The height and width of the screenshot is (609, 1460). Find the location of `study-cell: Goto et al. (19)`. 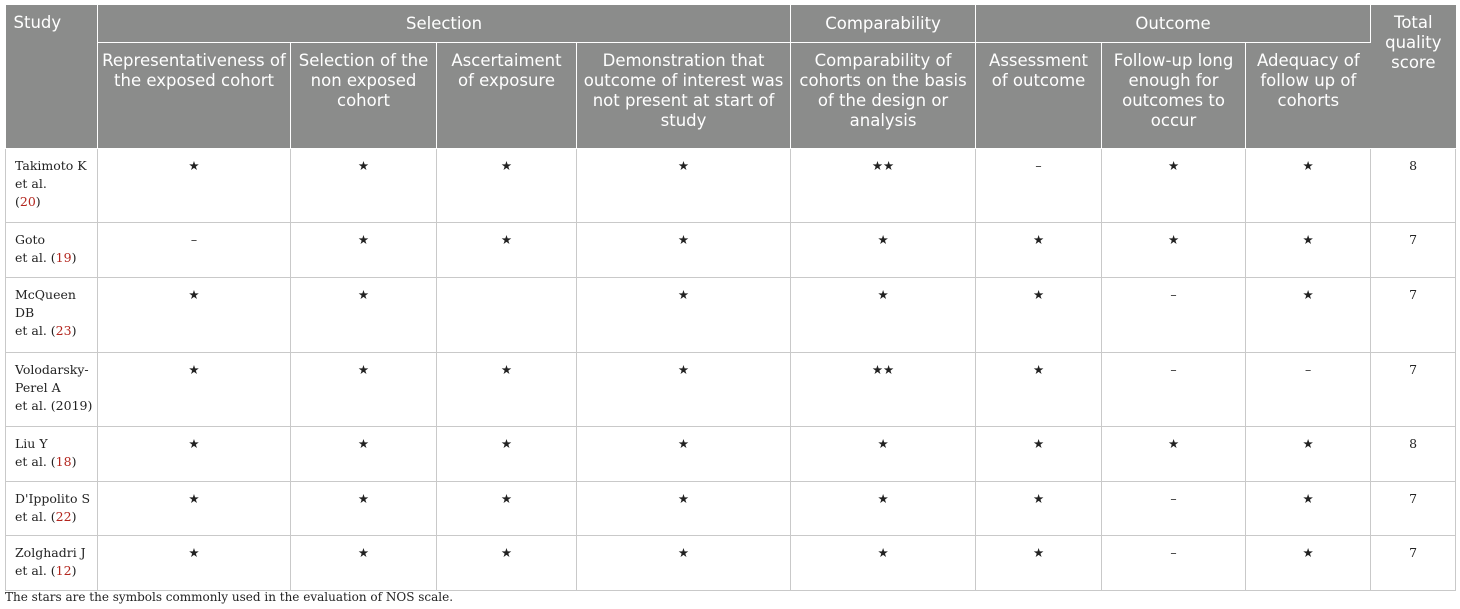

study-cell: Goto et al. (19) is located at coordinates (51, 250).